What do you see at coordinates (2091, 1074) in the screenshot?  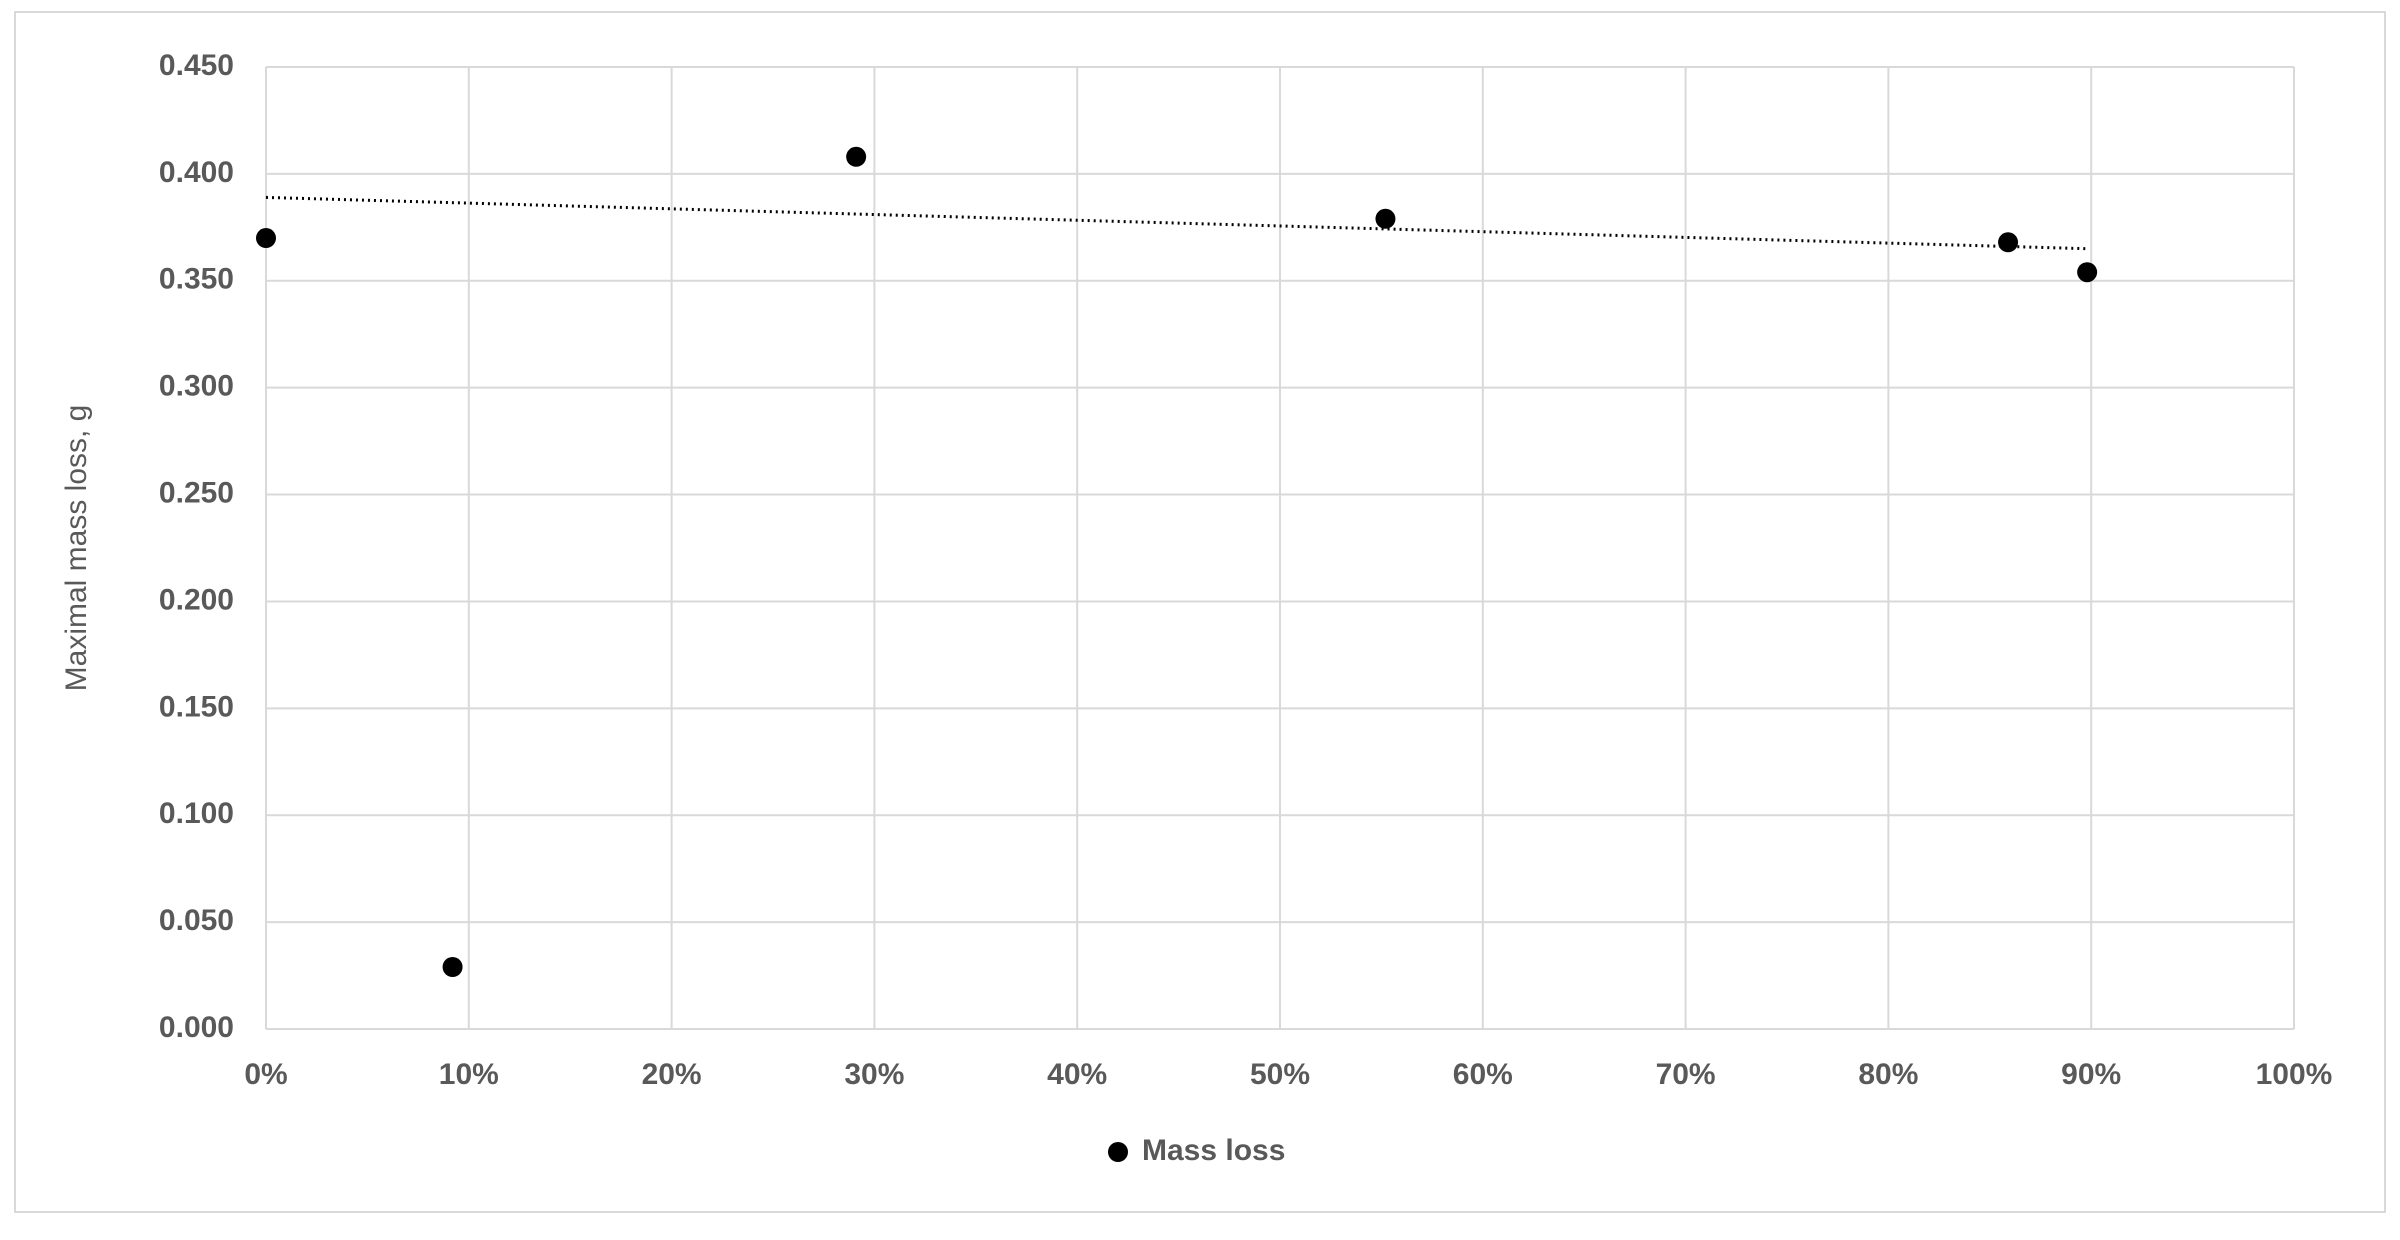 I see `x-tick-label: 90%` at bounding box center [2091, 1074].